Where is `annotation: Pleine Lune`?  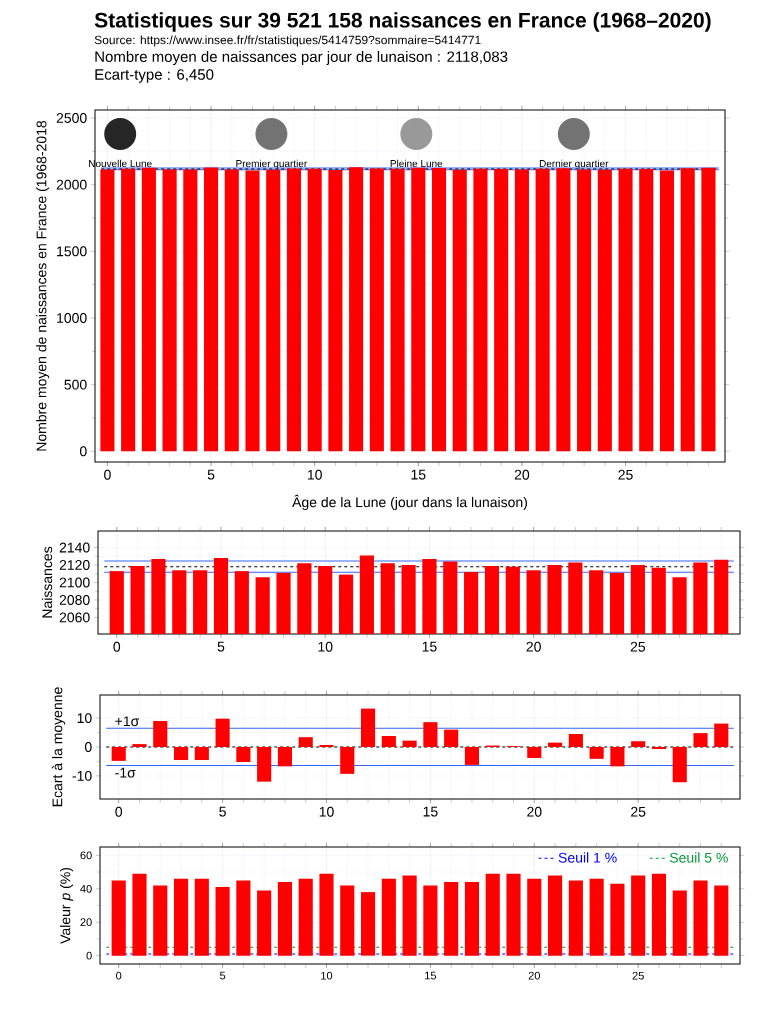
annotation: Pleine Lune is located at coordinates (416, 163).